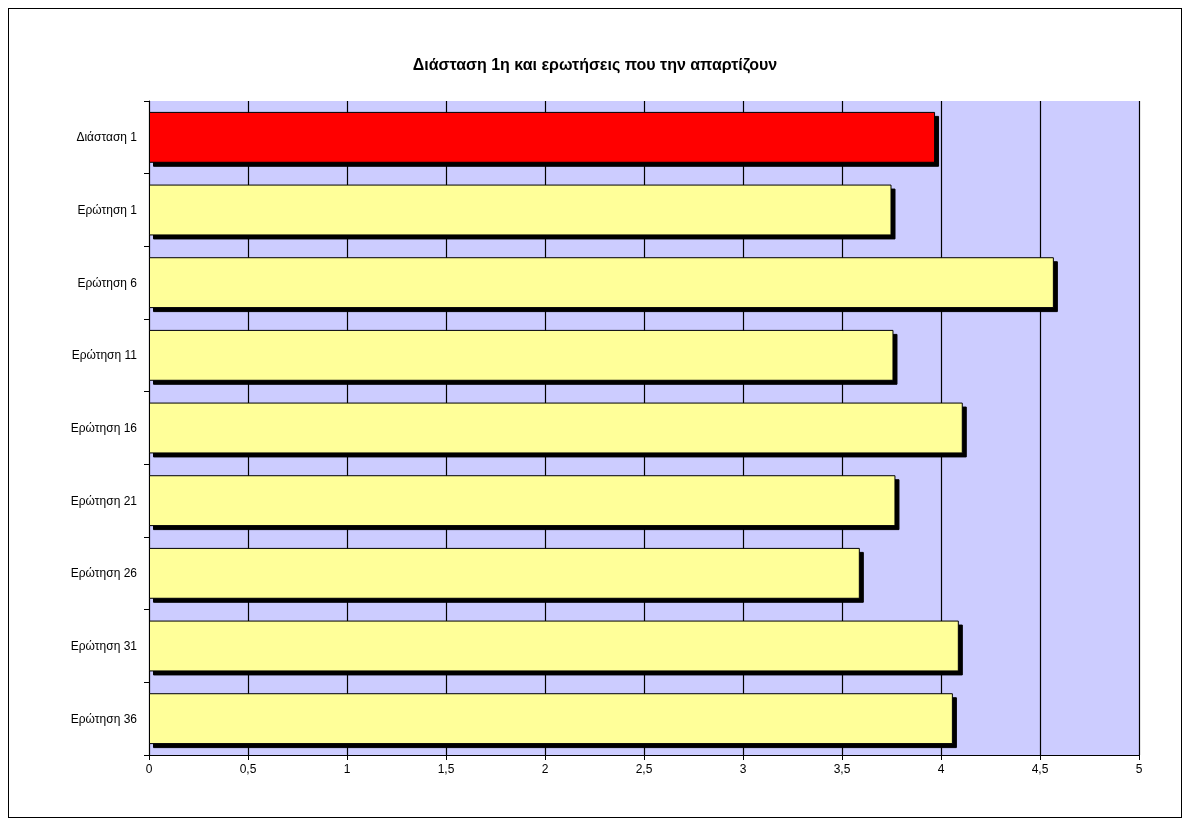  I want to click on y-tick-label: Ερώτηση 11, so click(104, 355).